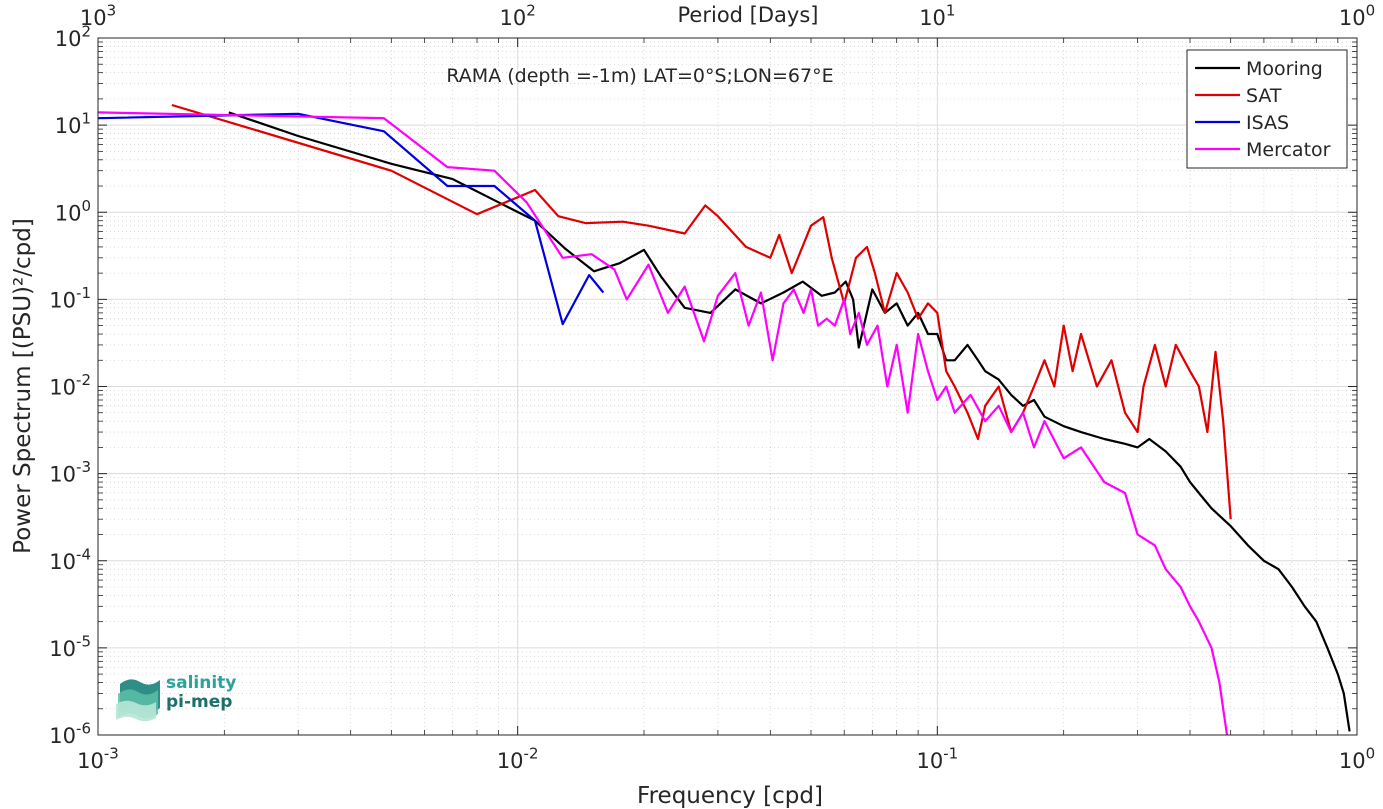 The height and width of the screenshot is (809, 1383). Describe the element at coordinates (70, 734) in the screenshot. I see `y-tick-label: 10⁻⁶` at that location.